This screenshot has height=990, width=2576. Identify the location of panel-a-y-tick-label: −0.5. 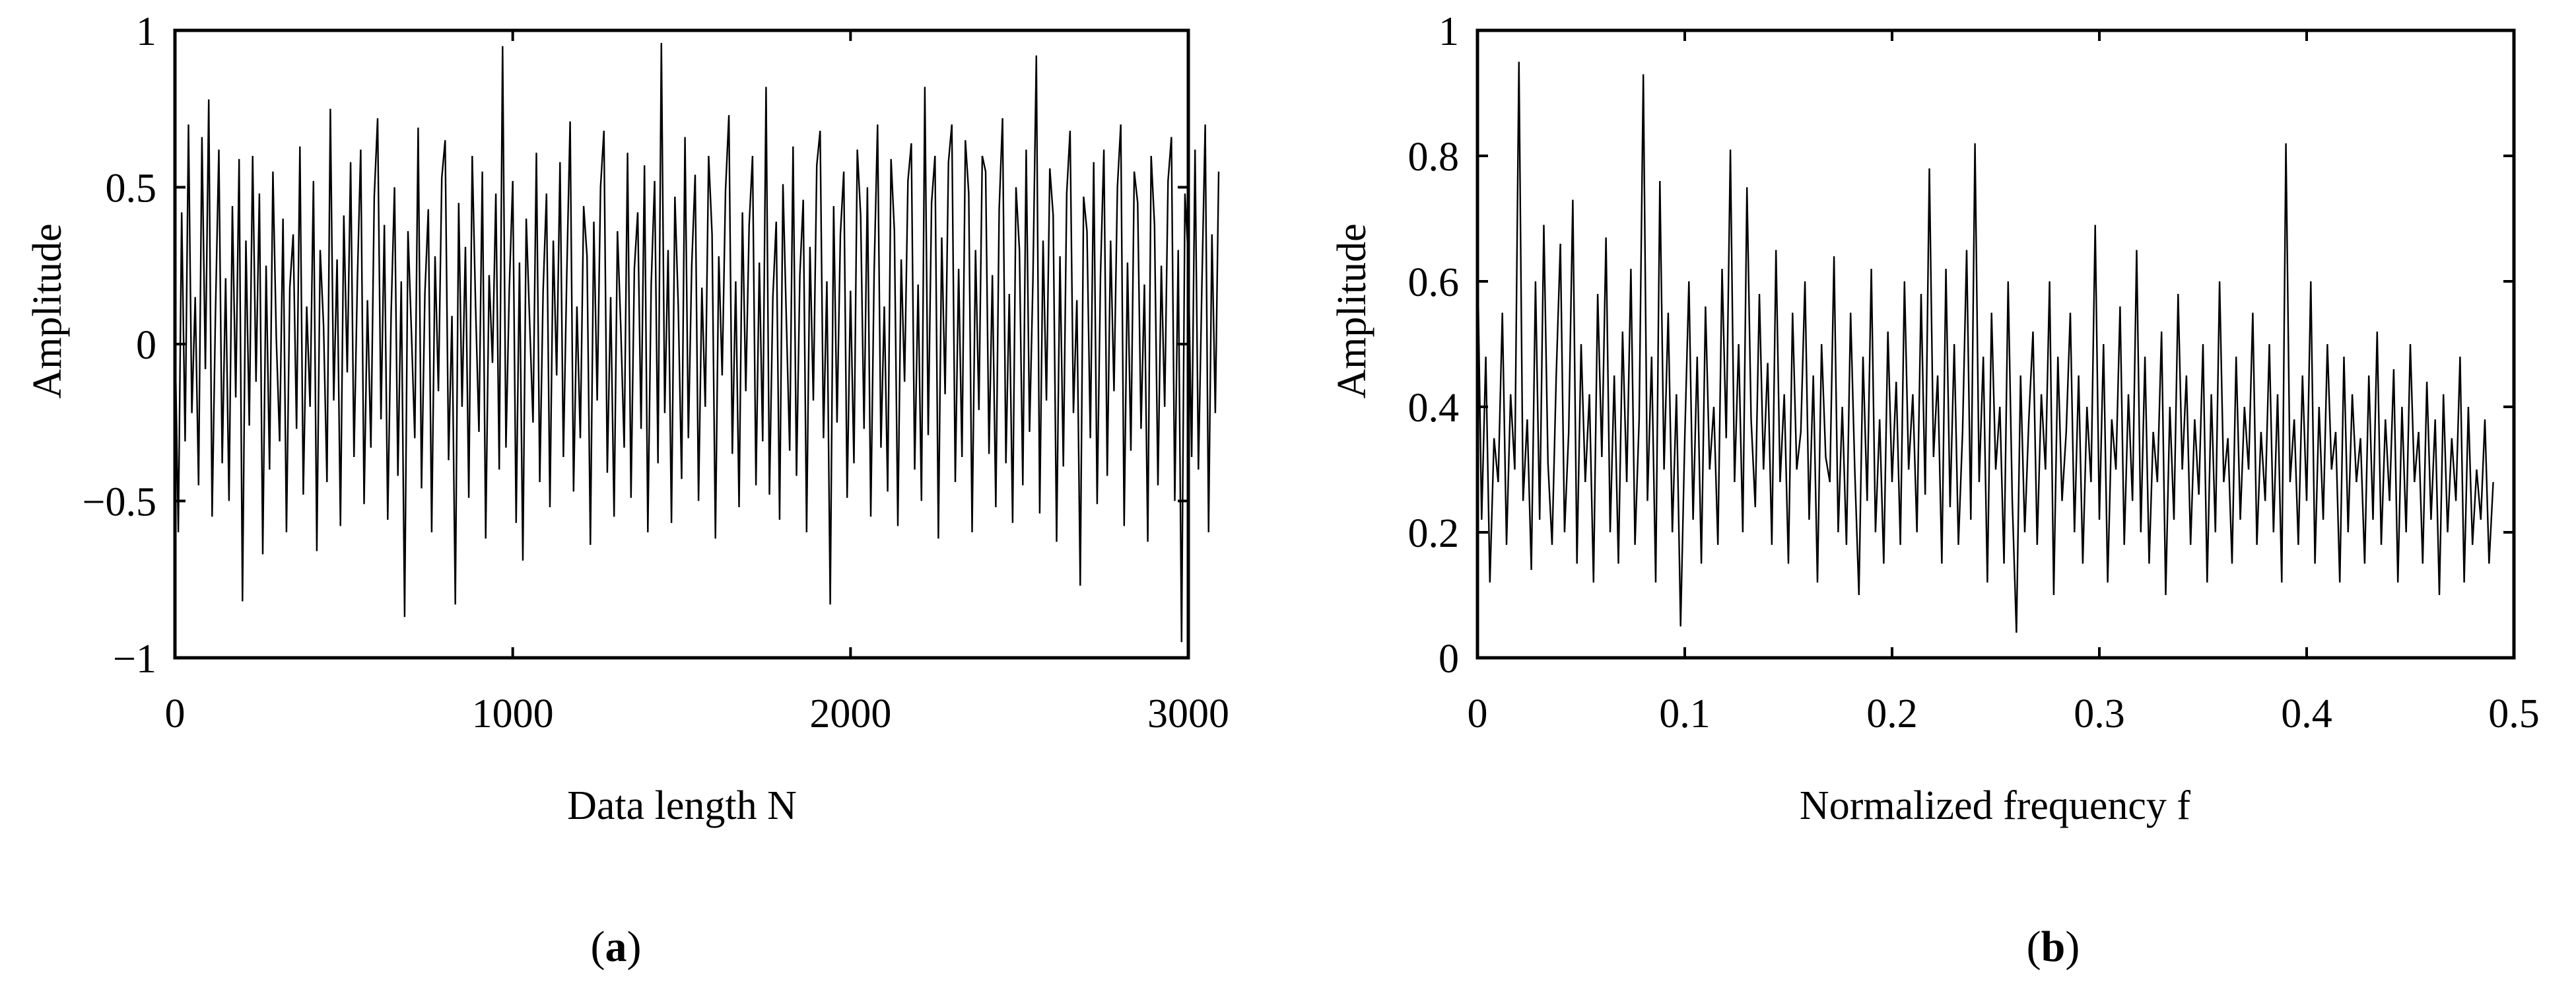
(119, 502).